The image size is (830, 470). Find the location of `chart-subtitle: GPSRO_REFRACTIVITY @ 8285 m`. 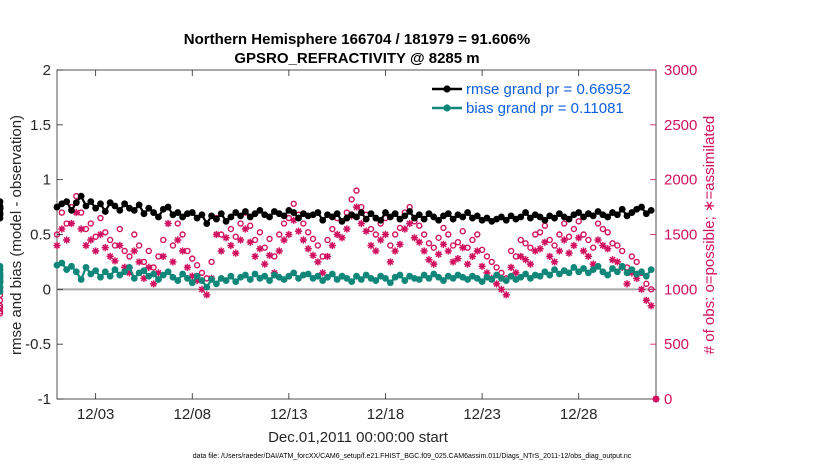

chart-subtitle: GPSRO_REFRACTIVITY @ 8285 m is located at coordinates (356, 58).